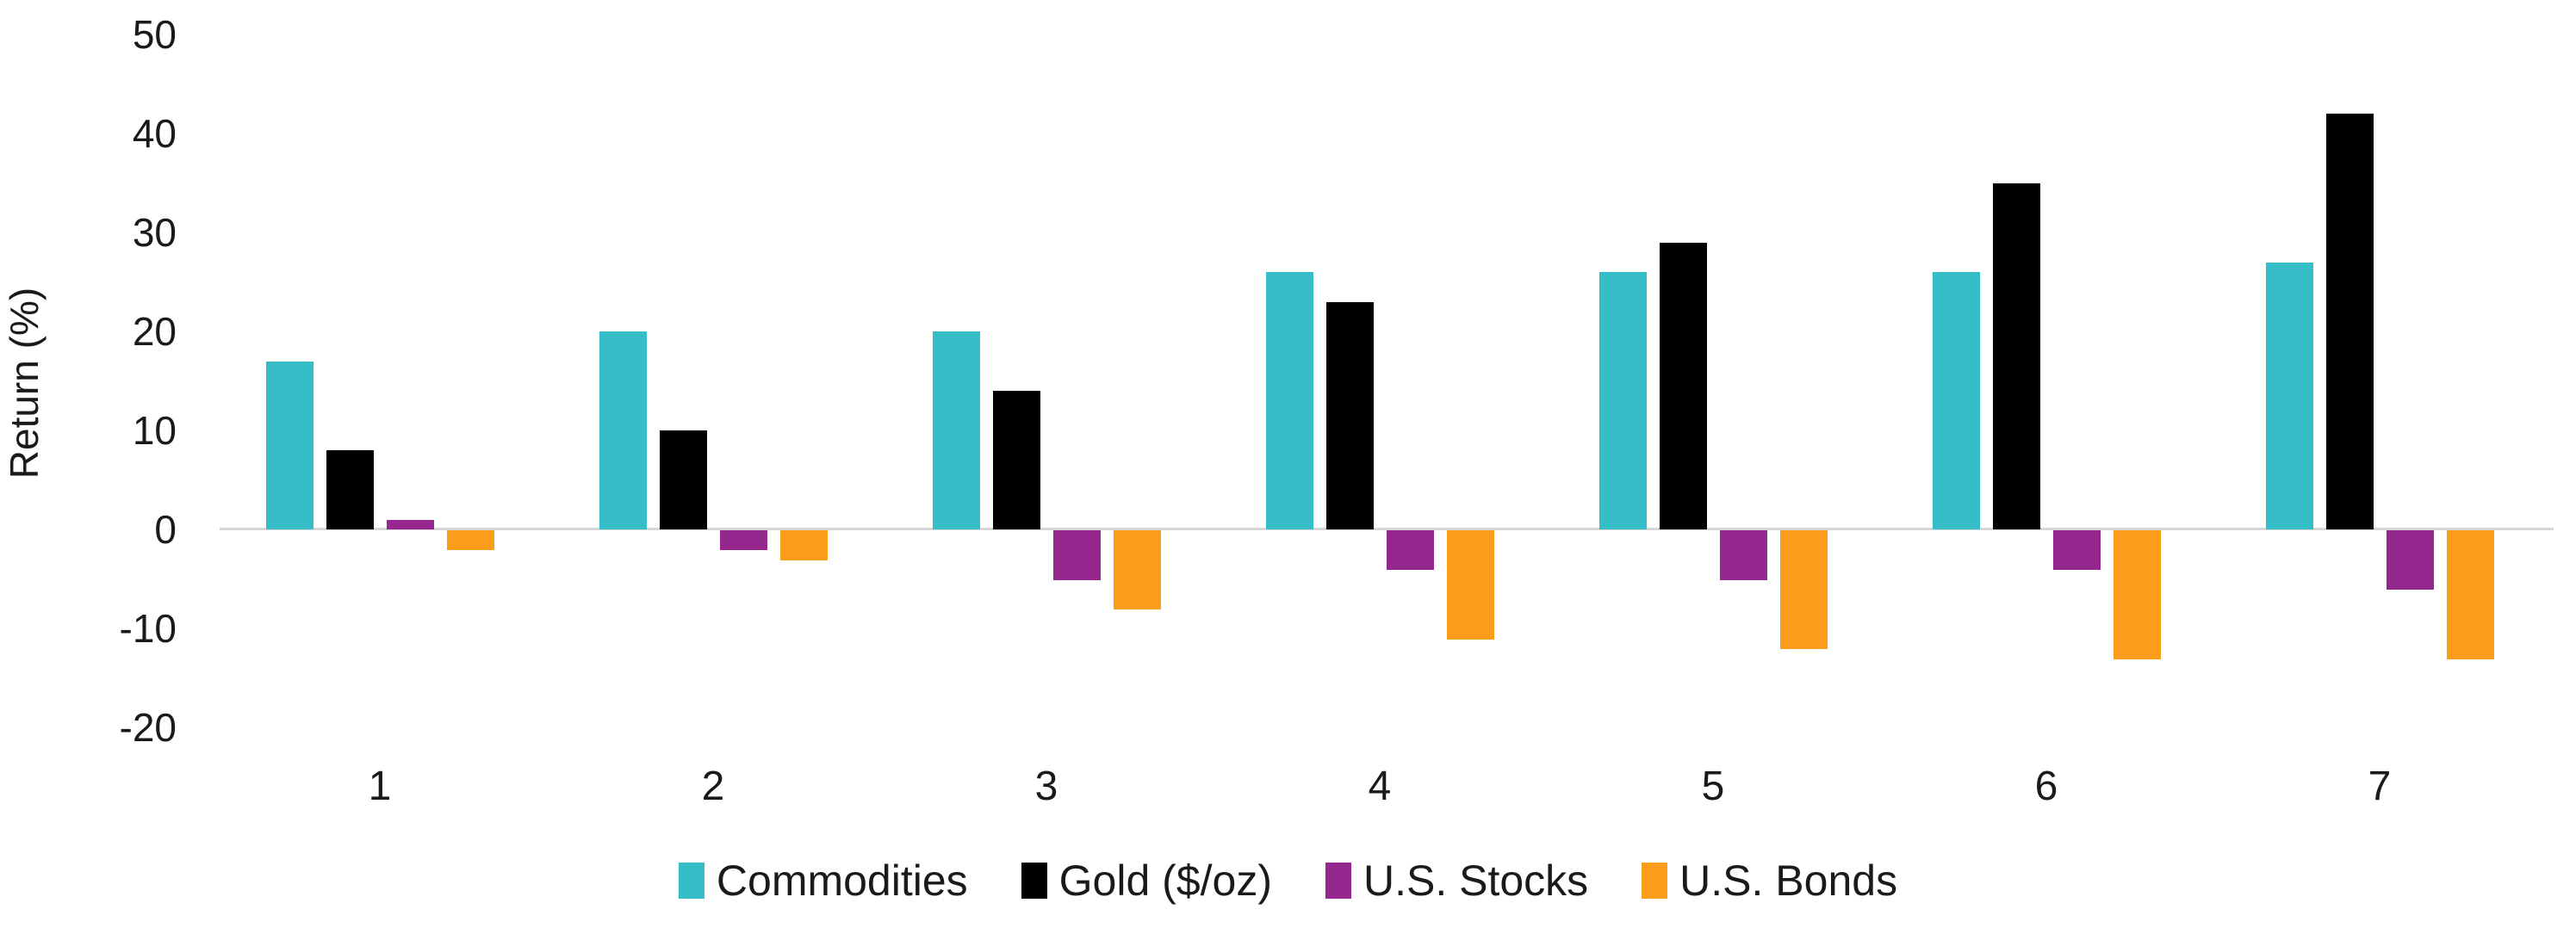 This screenshot has width=2576, height=934. I want to click on bar-gold-oz-cat6, so click(2016, 356).